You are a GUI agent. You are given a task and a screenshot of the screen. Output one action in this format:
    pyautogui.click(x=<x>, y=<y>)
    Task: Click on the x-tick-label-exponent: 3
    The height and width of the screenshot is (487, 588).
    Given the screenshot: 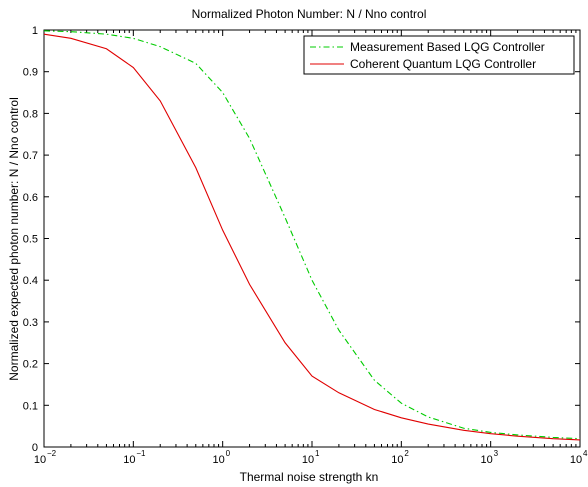 What is the action you would take?
    pyautogui.click(x=496, y=453)
    